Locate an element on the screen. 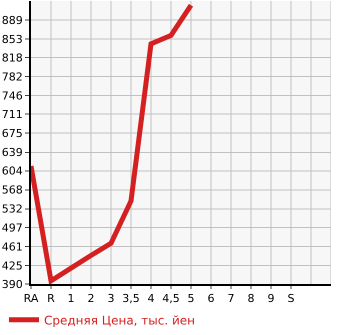 The width and height of the screenshot is (345, 335). y-tick-label: 818 is located at coordinates (12, 57).